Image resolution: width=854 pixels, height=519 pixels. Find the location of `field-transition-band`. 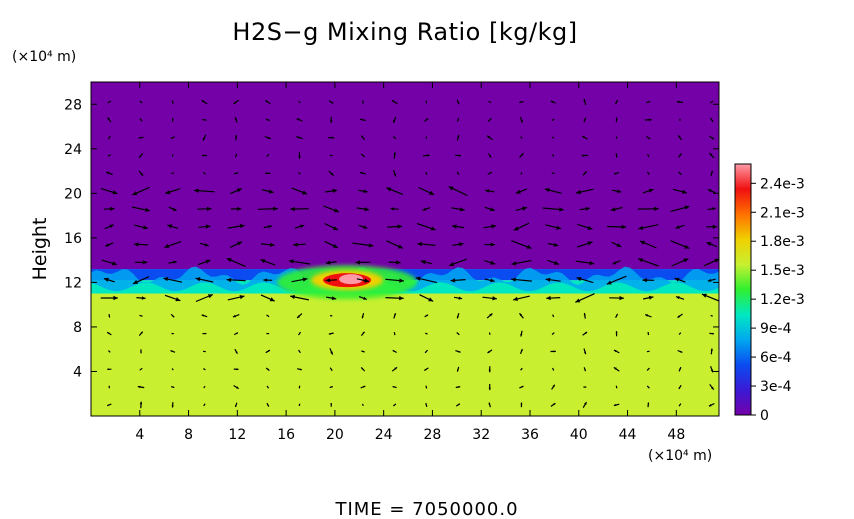

field-transition-band is located at coordinates (405, 279).